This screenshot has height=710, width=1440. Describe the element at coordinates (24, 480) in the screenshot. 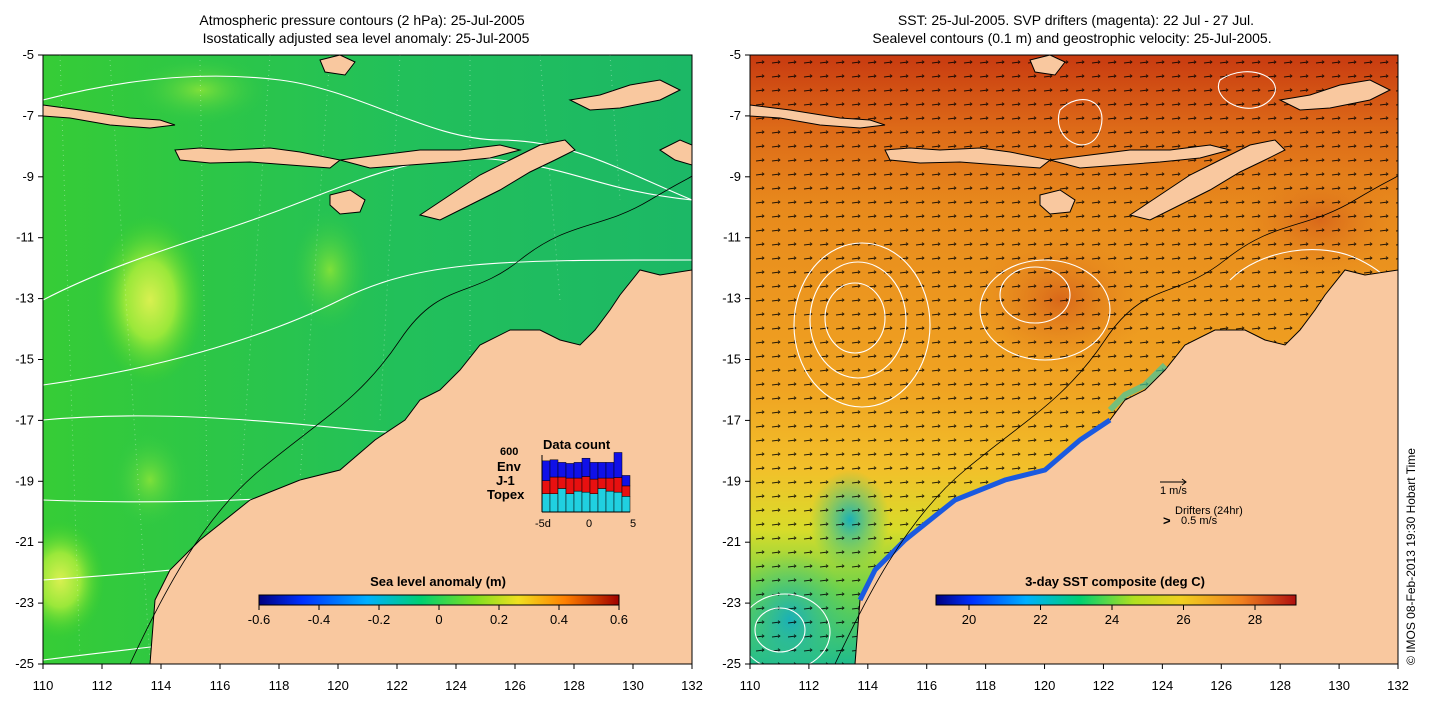

I see `left-ytick-label: -19` at that location.